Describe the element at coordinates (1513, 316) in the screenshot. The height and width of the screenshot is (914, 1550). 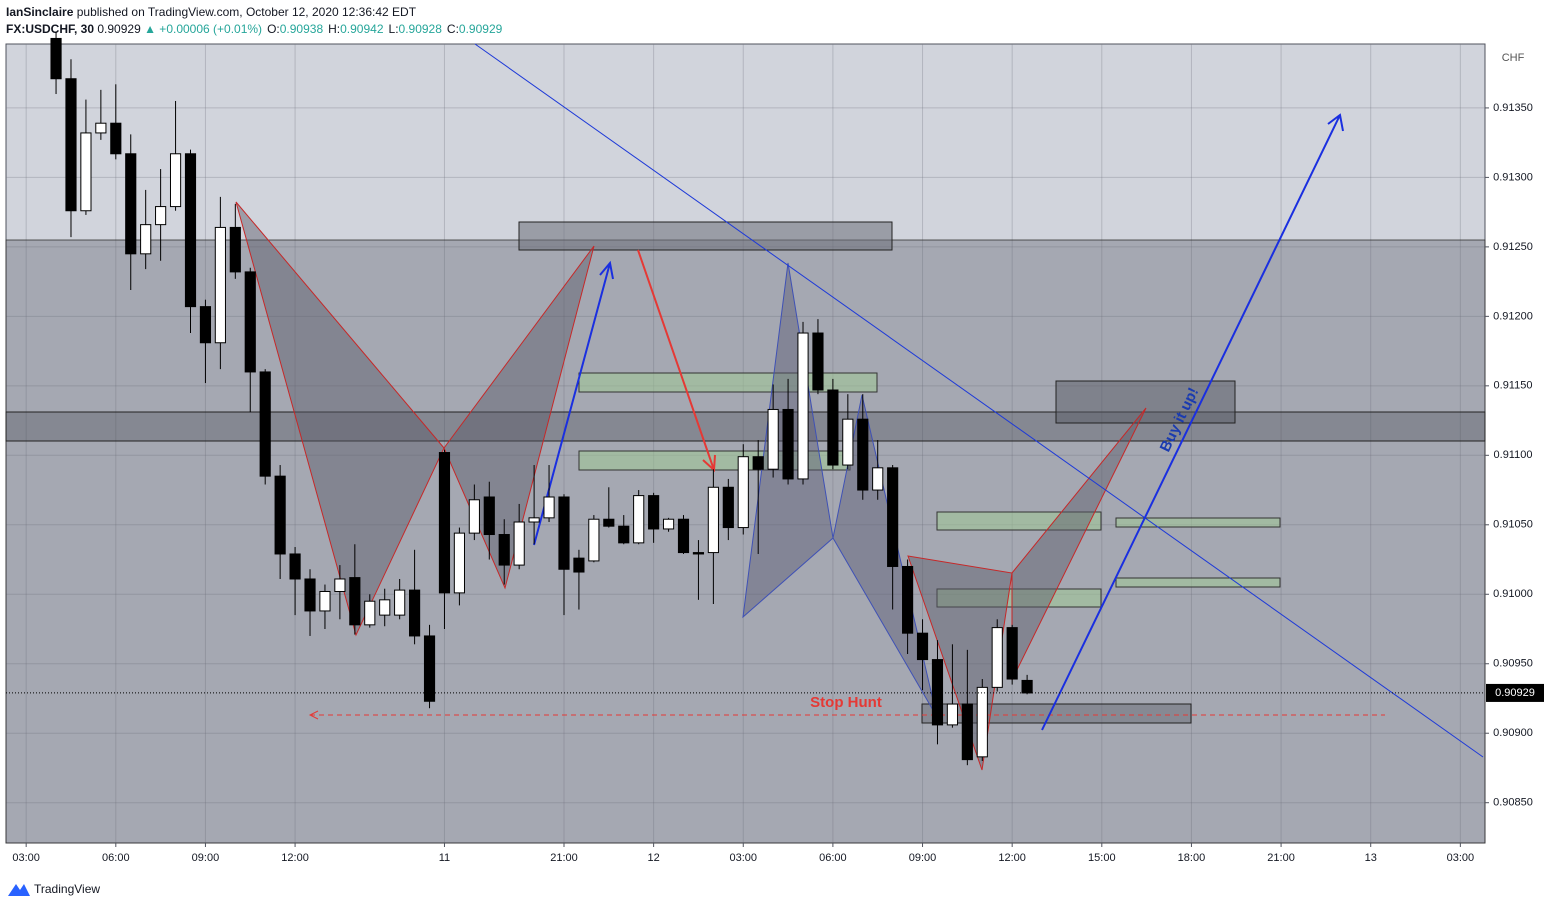
I see `y-tick-label: 0.91200` at that location.